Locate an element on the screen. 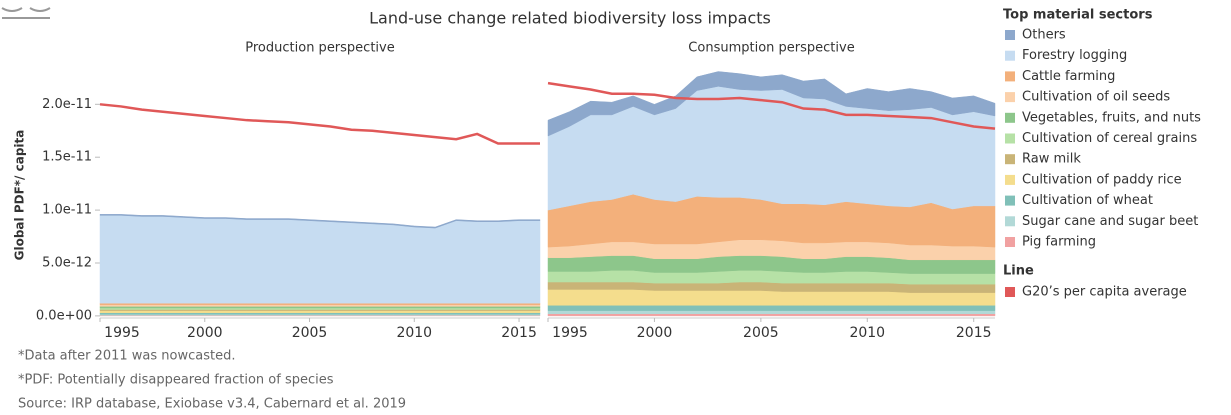  legend-label: Raw milk is located at coordinates (1051, 159).